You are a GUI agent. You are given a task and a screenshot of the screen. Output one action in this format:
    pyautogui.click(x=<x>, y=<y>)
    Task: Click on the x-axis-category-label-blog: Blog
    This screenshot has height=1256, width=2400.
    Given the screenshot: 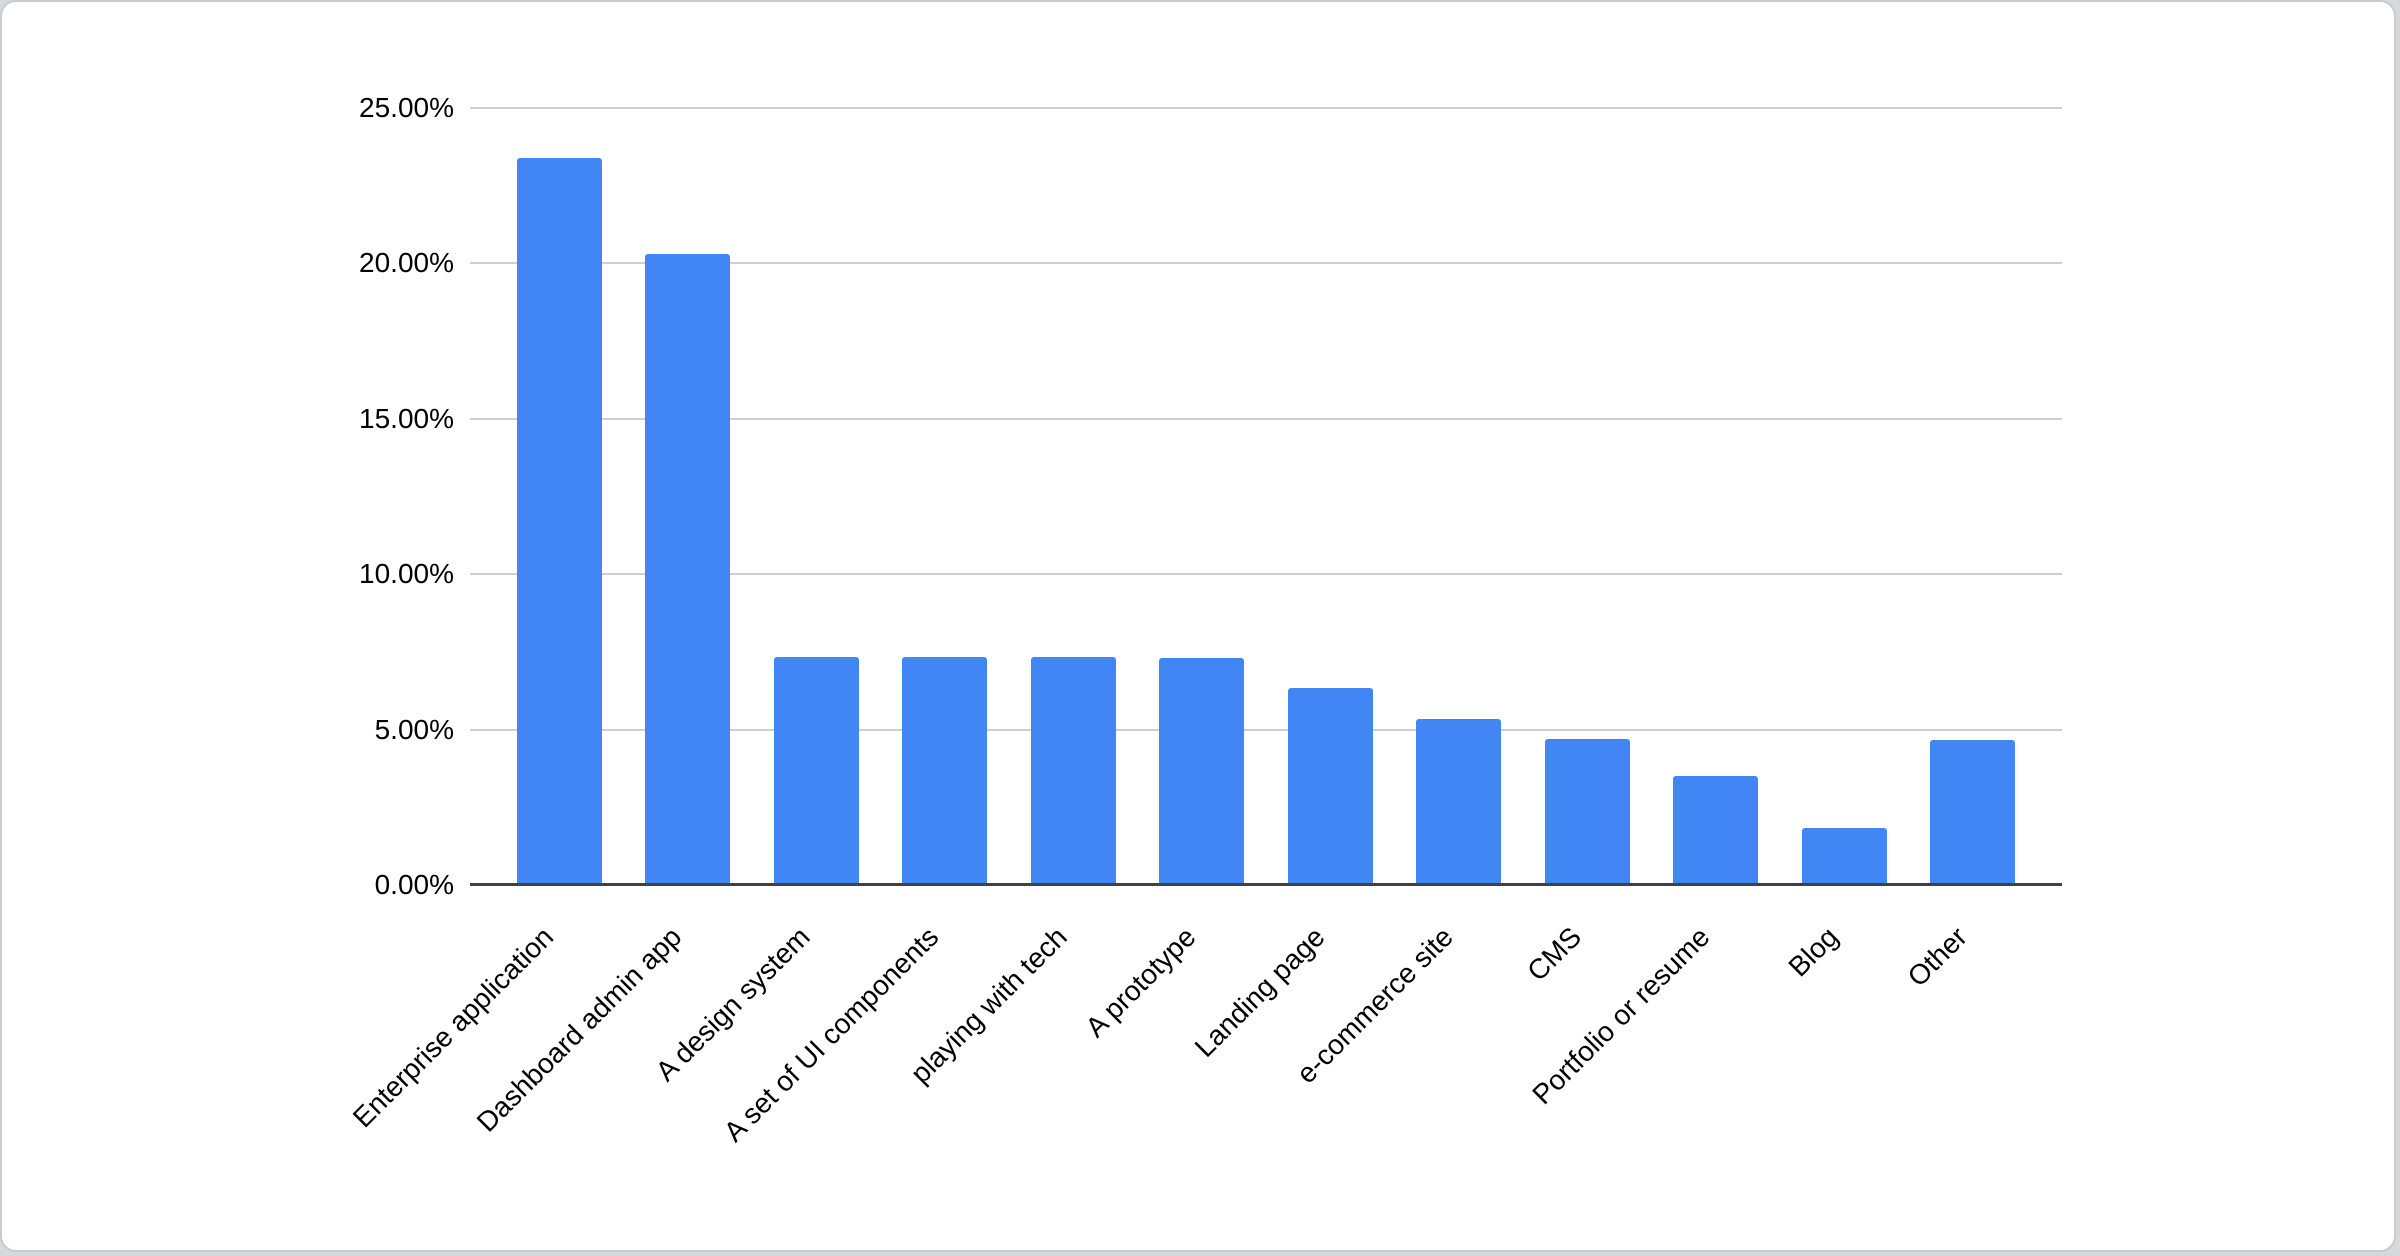 What is the action you would take?
    pyautogui.click(x=1813, y=952)
    